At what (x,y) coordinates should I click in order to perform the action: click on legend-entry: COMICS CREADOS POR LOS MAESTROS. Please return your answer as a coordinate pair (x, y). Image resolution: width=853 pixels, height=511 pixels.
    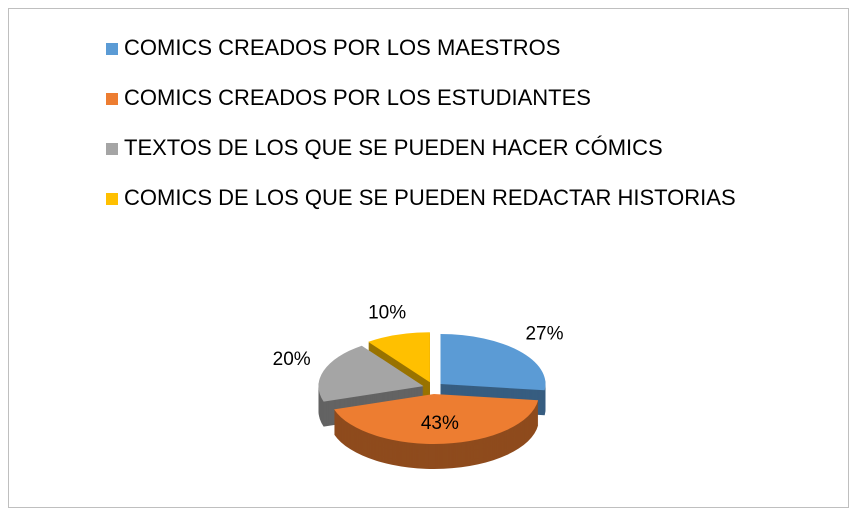
    Looking at the image, I should click on (451, 47).